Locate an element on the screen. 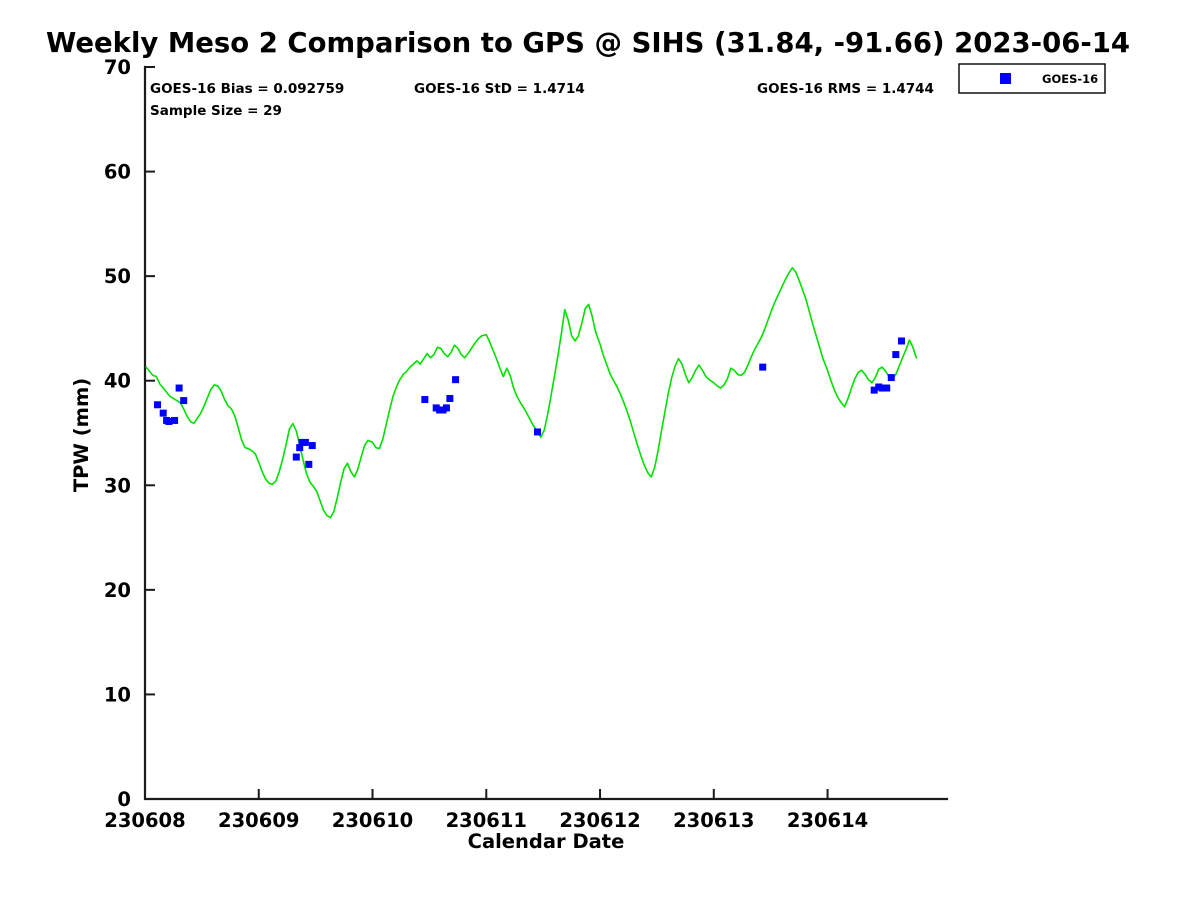 The width and height of the screenshot is (1200, 900). y-tick-marks is located at coordinates (150, 433).